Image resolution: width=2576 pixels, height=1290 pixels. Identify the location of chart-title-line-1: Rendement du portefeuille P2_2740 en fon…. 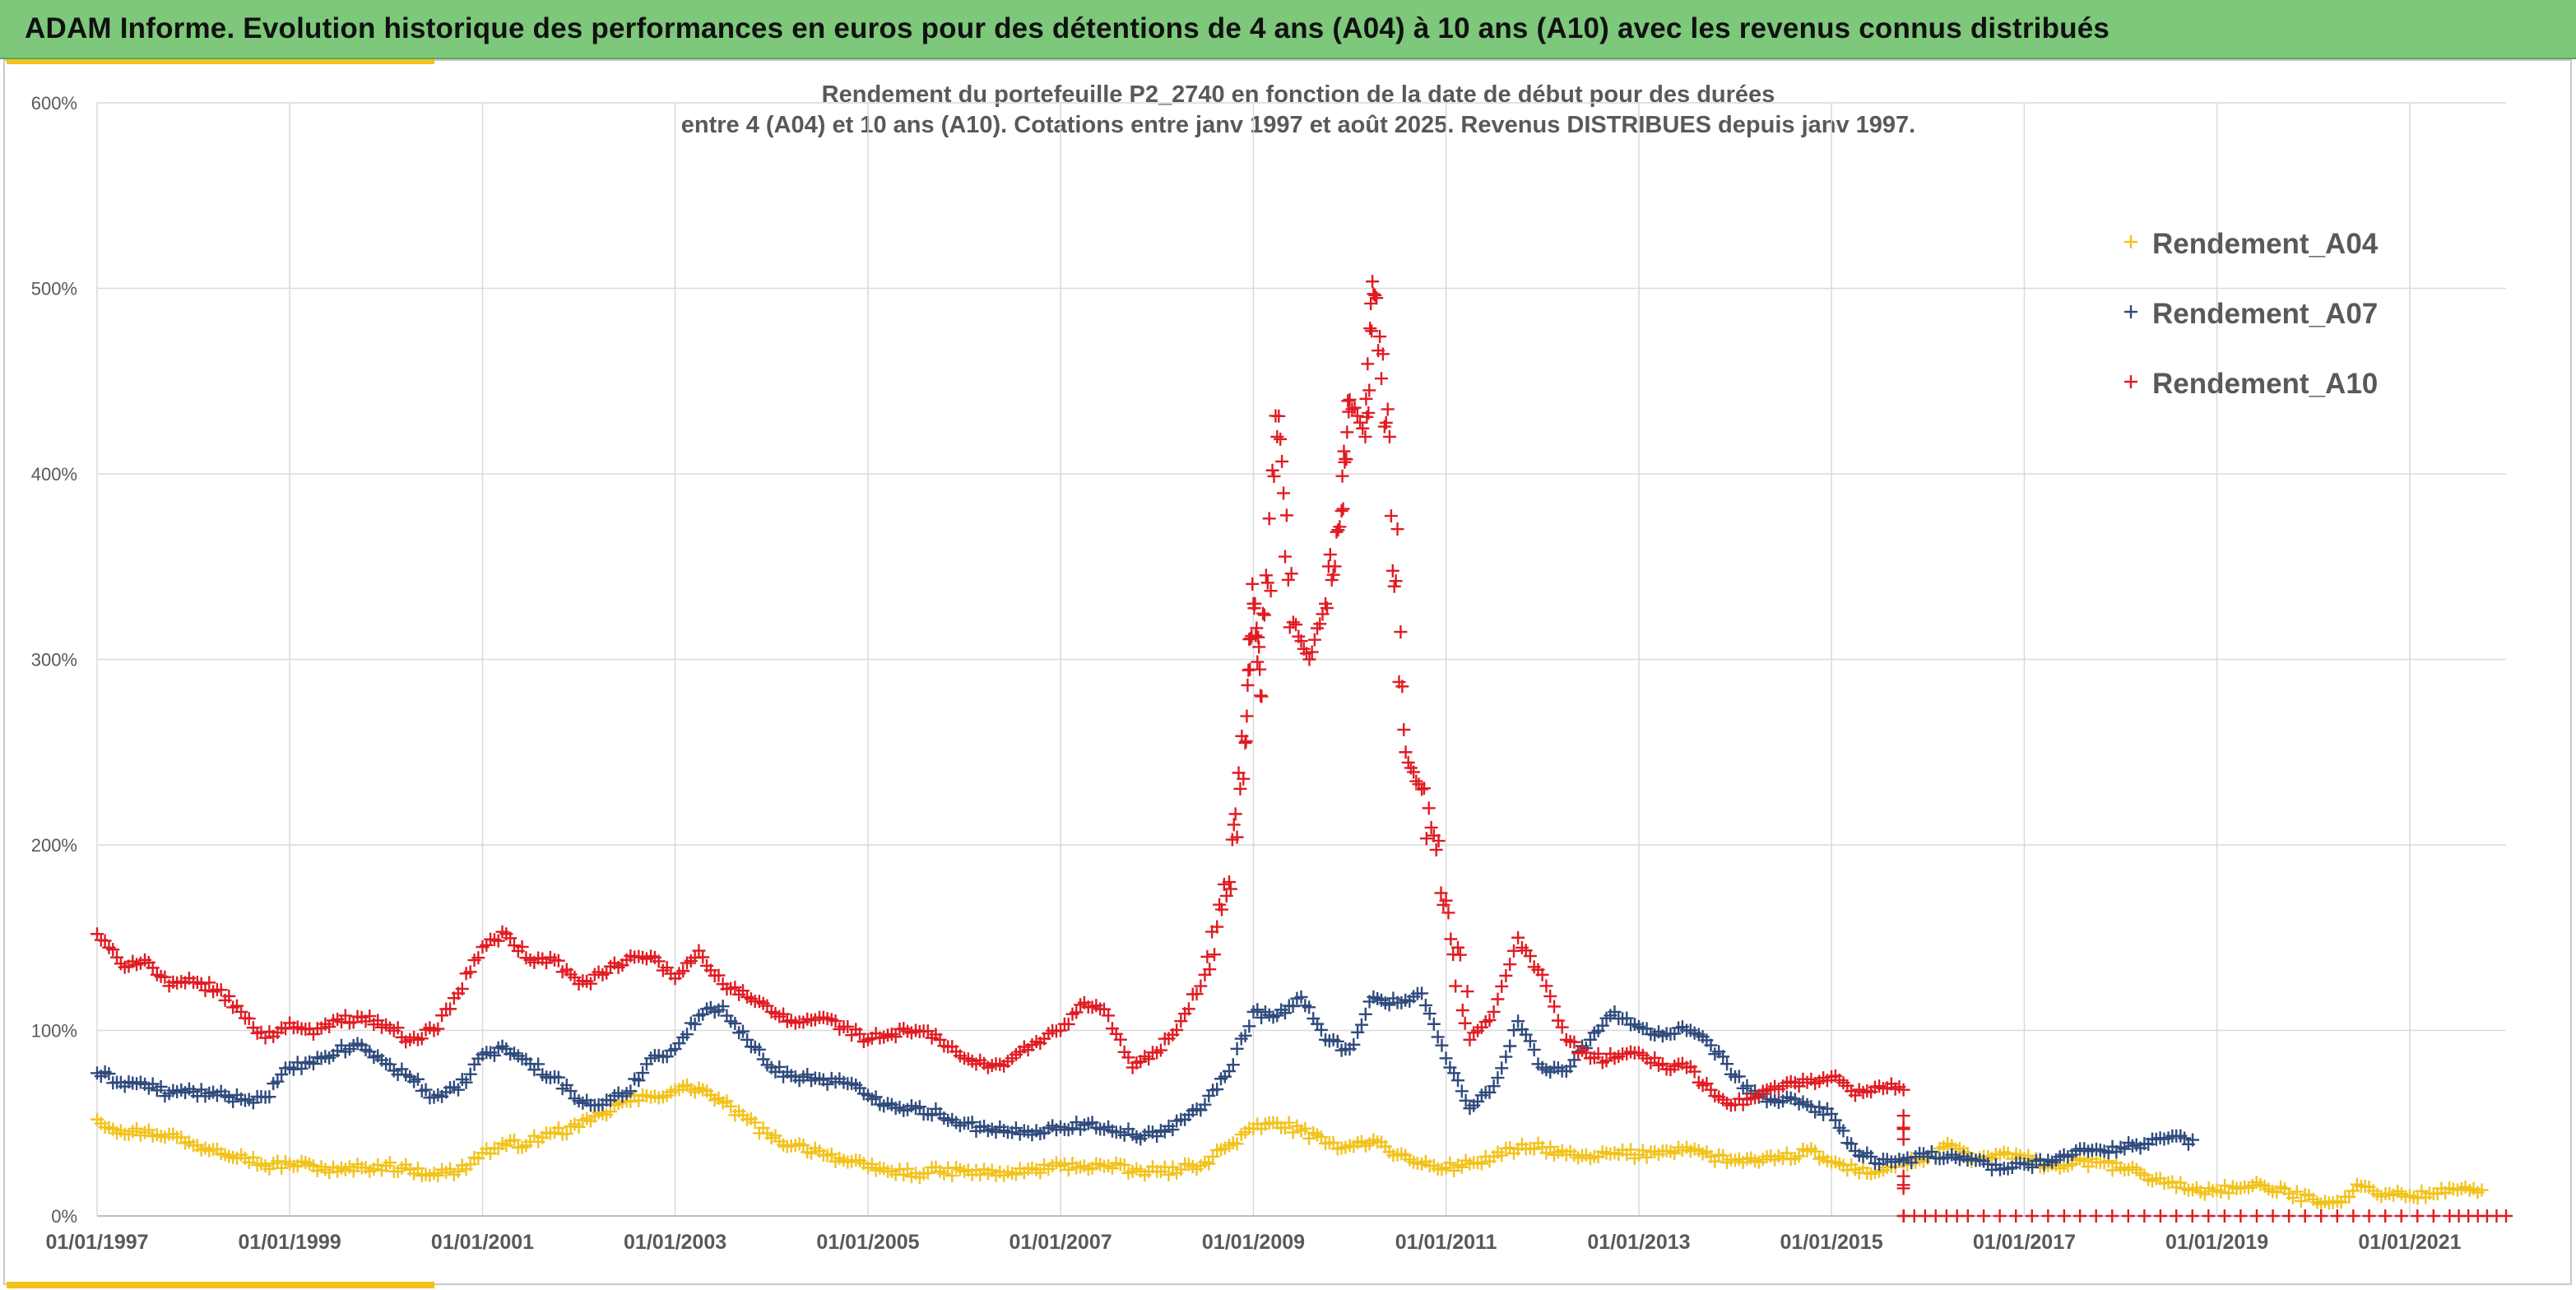
(1298, 94).